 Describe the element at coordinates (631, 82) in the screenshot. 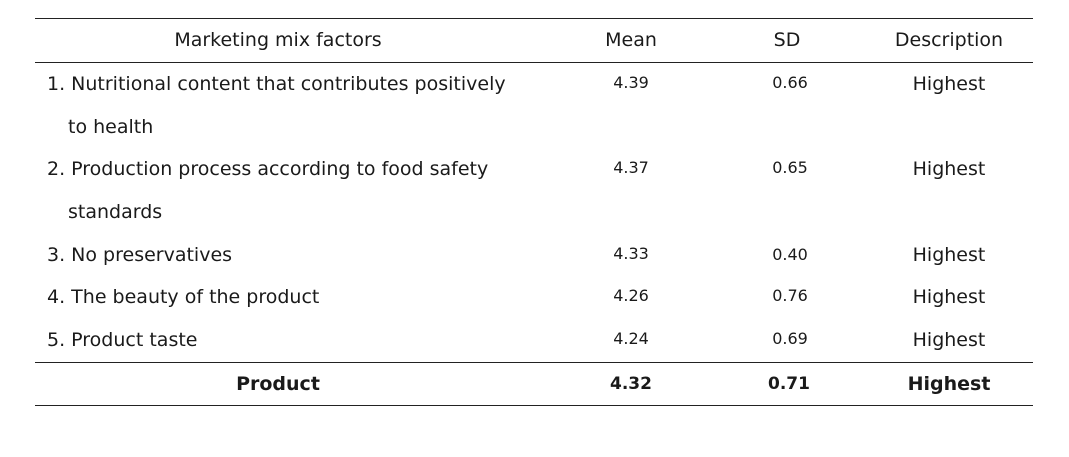

I see `mean-value: 4.39` at that location.